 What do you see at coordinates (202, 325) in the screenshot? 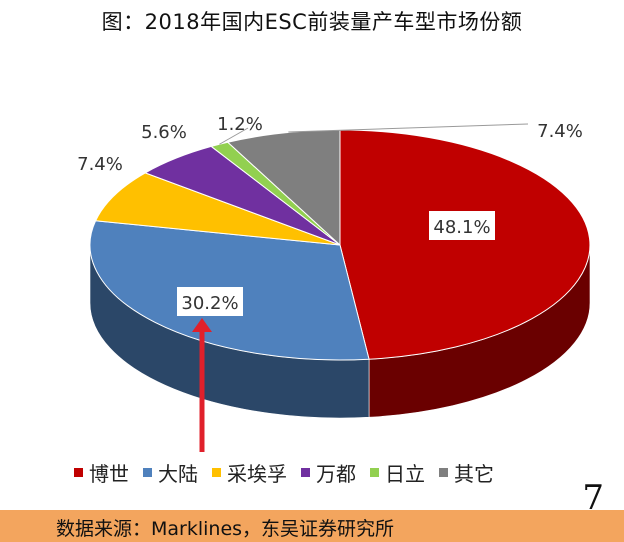
I see `arrow-head` at bounding box center [202, 325].